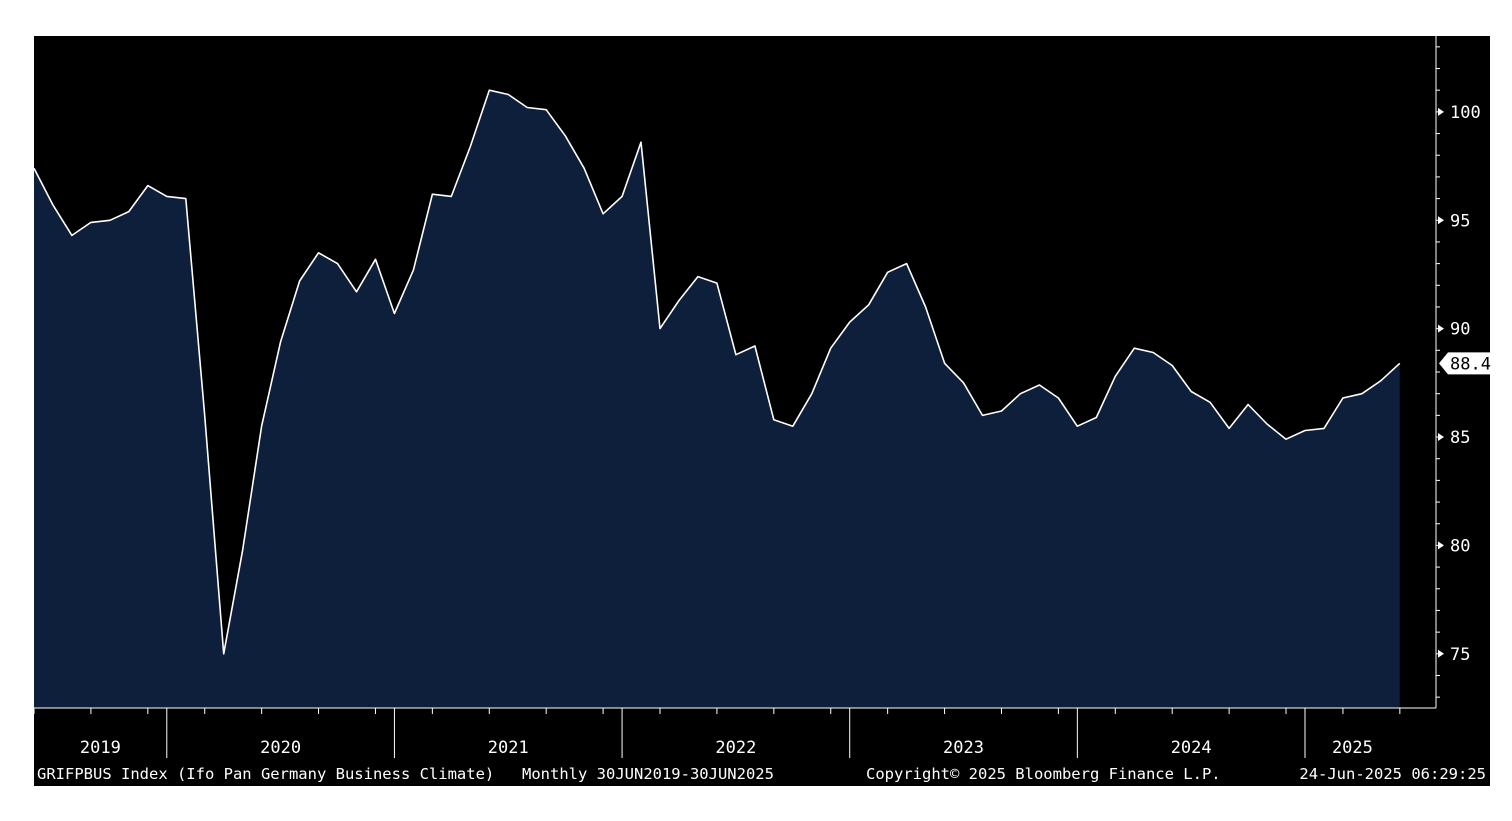  Describe the element at coordinates (1465, 113) in the screenshot. I see `y-tick-label: 100` at that location.